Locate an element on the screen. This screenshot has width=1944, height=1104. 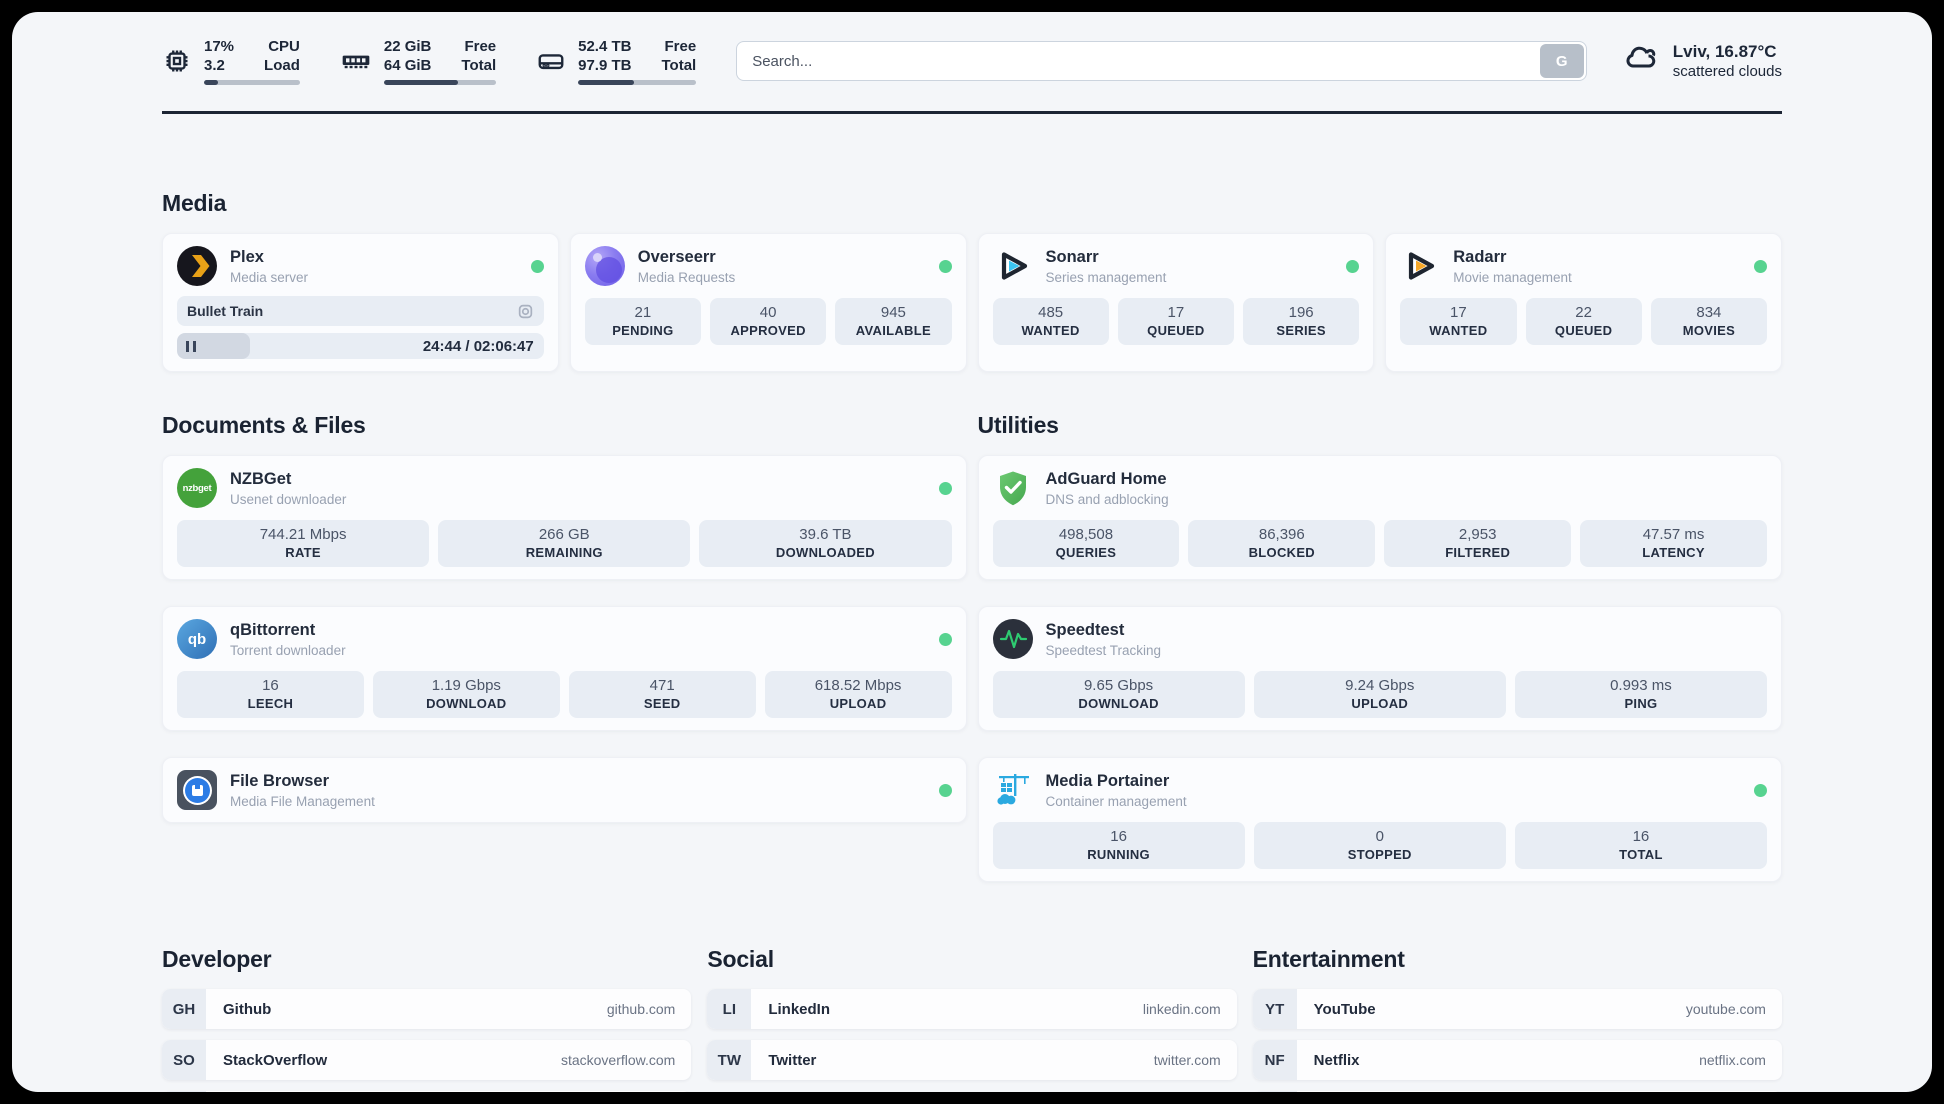
stat-box-upload: 618.52 Mbps UPLOAD is located at coordinates (858, 694).